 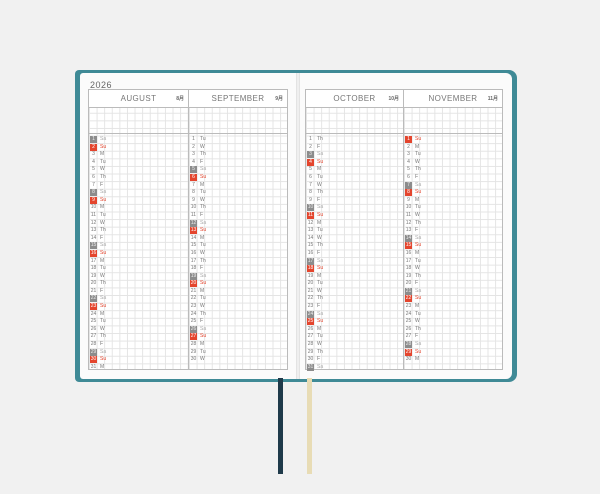 What do you see at coordinates (138, 352) in the screenshot?
I see `day-row: 29 Sa` at bounding box center [138, 352].